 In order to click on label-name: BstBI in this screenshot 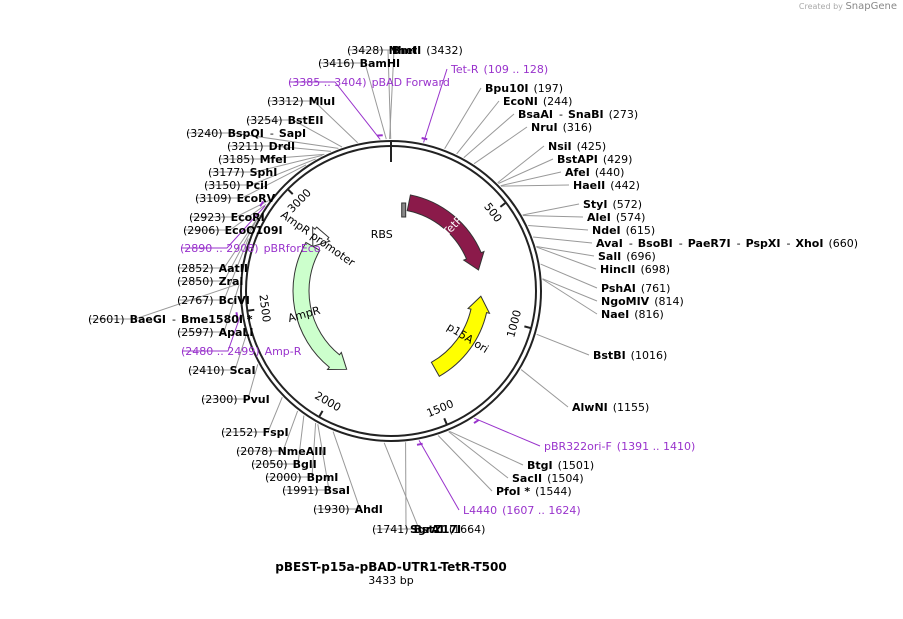, I will do `click(609, 355)`.